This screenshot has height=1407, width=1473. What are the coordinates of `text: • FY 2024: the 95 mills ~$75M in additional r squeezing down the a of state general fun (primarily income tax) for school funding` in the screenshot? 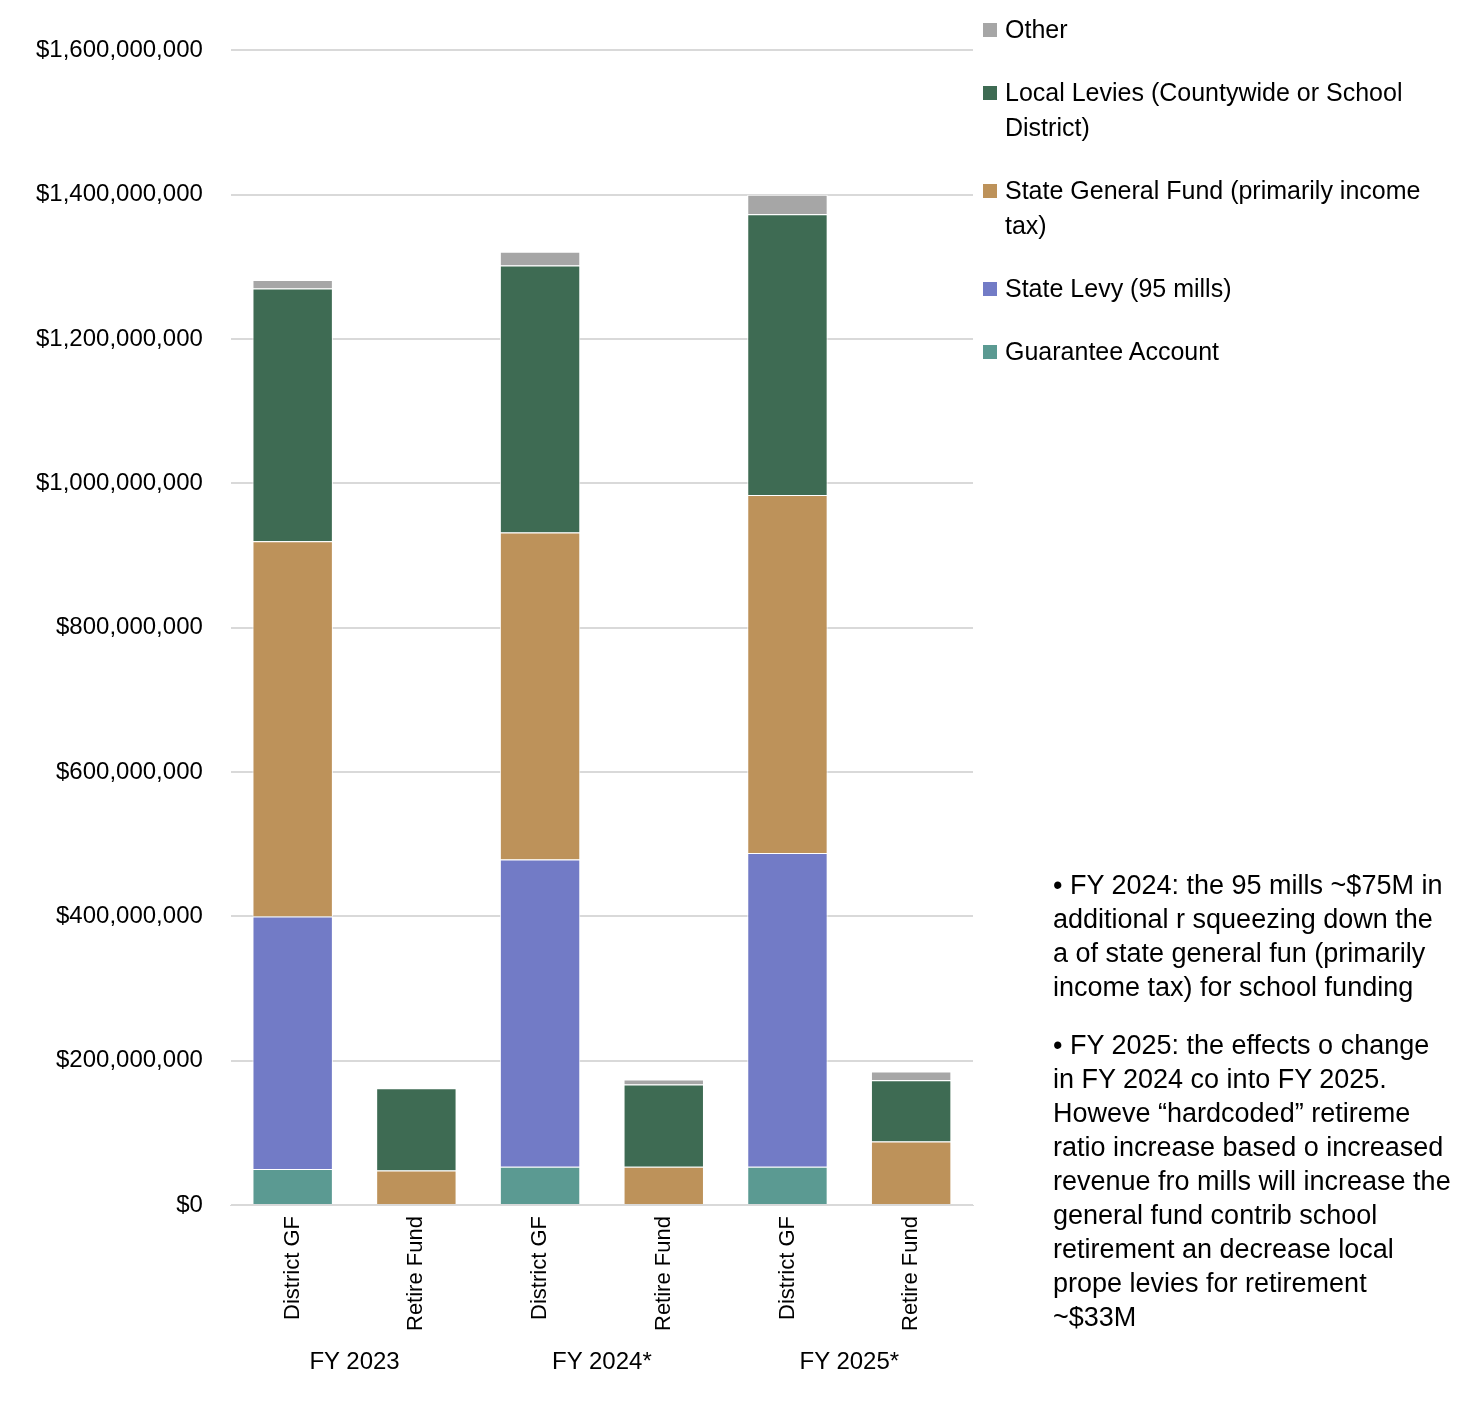 It's located at (1248, 936).